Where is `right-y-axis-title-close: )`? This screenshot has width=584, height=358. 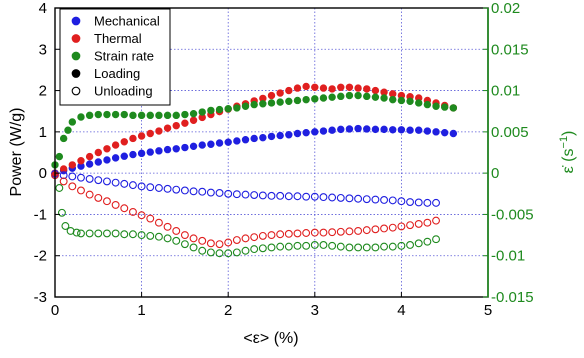
right-y-axis-title-close: ) is located at coordinates (568, 133).